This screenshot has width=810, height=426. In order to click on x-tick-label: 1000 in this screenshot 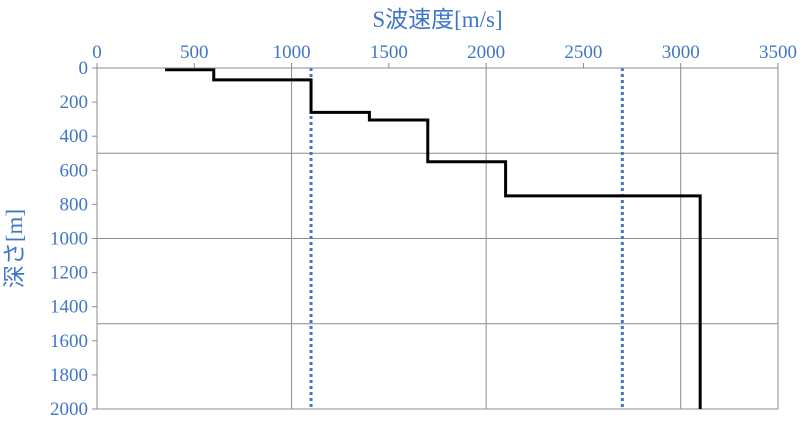, I will do `click(292, 52)`.